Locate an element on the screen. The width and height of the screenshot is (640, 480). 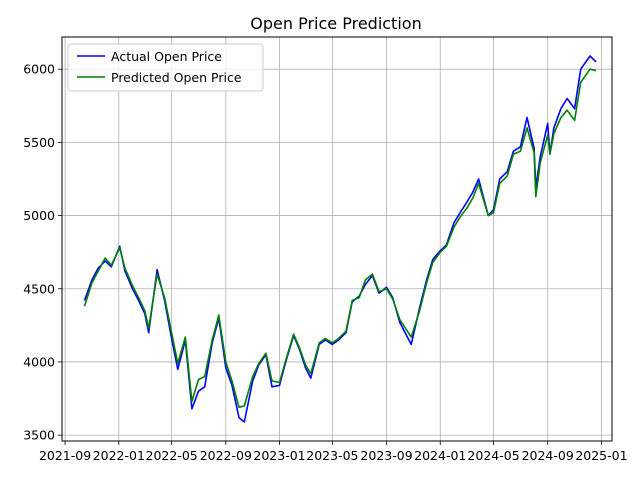
x-tick-label: 2023-05 is located at coordinates (332, 455).